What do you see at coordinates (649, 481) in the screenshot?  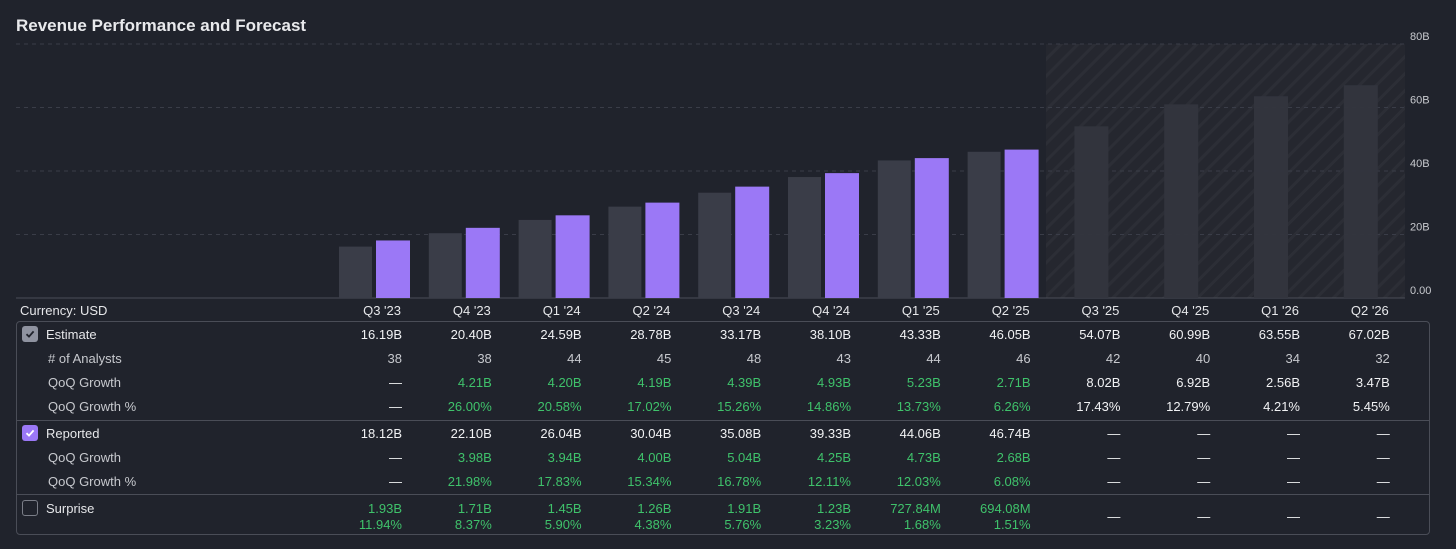 I see `rep_qoq_pct-cell: 15.34%` at bounding box center [649, 481].